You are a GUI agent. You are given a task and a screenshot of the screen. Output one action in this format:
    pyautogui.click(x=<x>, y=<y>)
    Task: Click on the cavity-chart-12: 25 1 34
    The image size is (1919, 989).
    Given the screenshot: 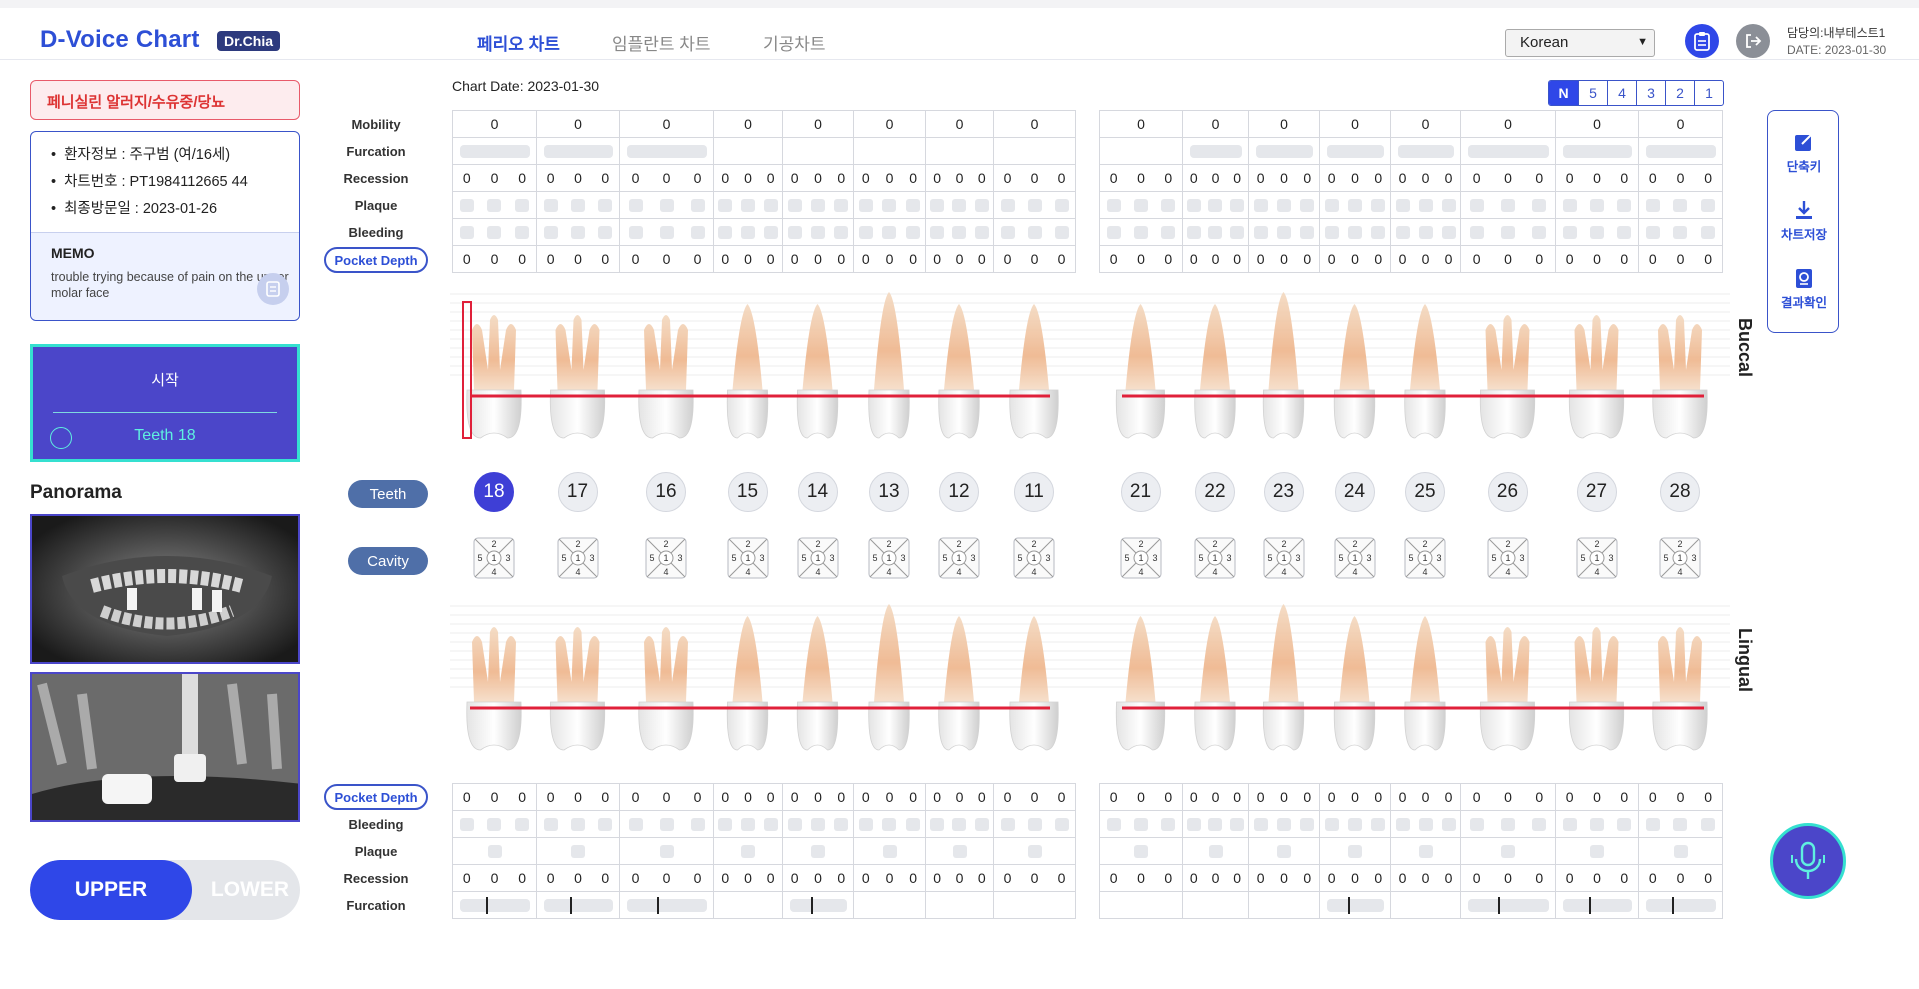 What is the action you would take?
    pyautogui.click(x=959, y=558)
    